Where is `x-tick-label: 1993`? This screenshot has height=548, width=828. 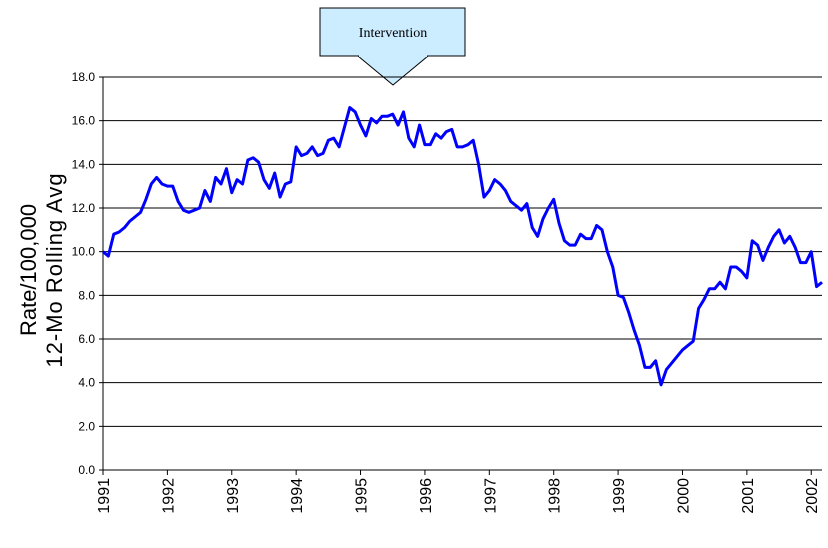
x-tick-label: 1993 is located at coordinates (233, 496).